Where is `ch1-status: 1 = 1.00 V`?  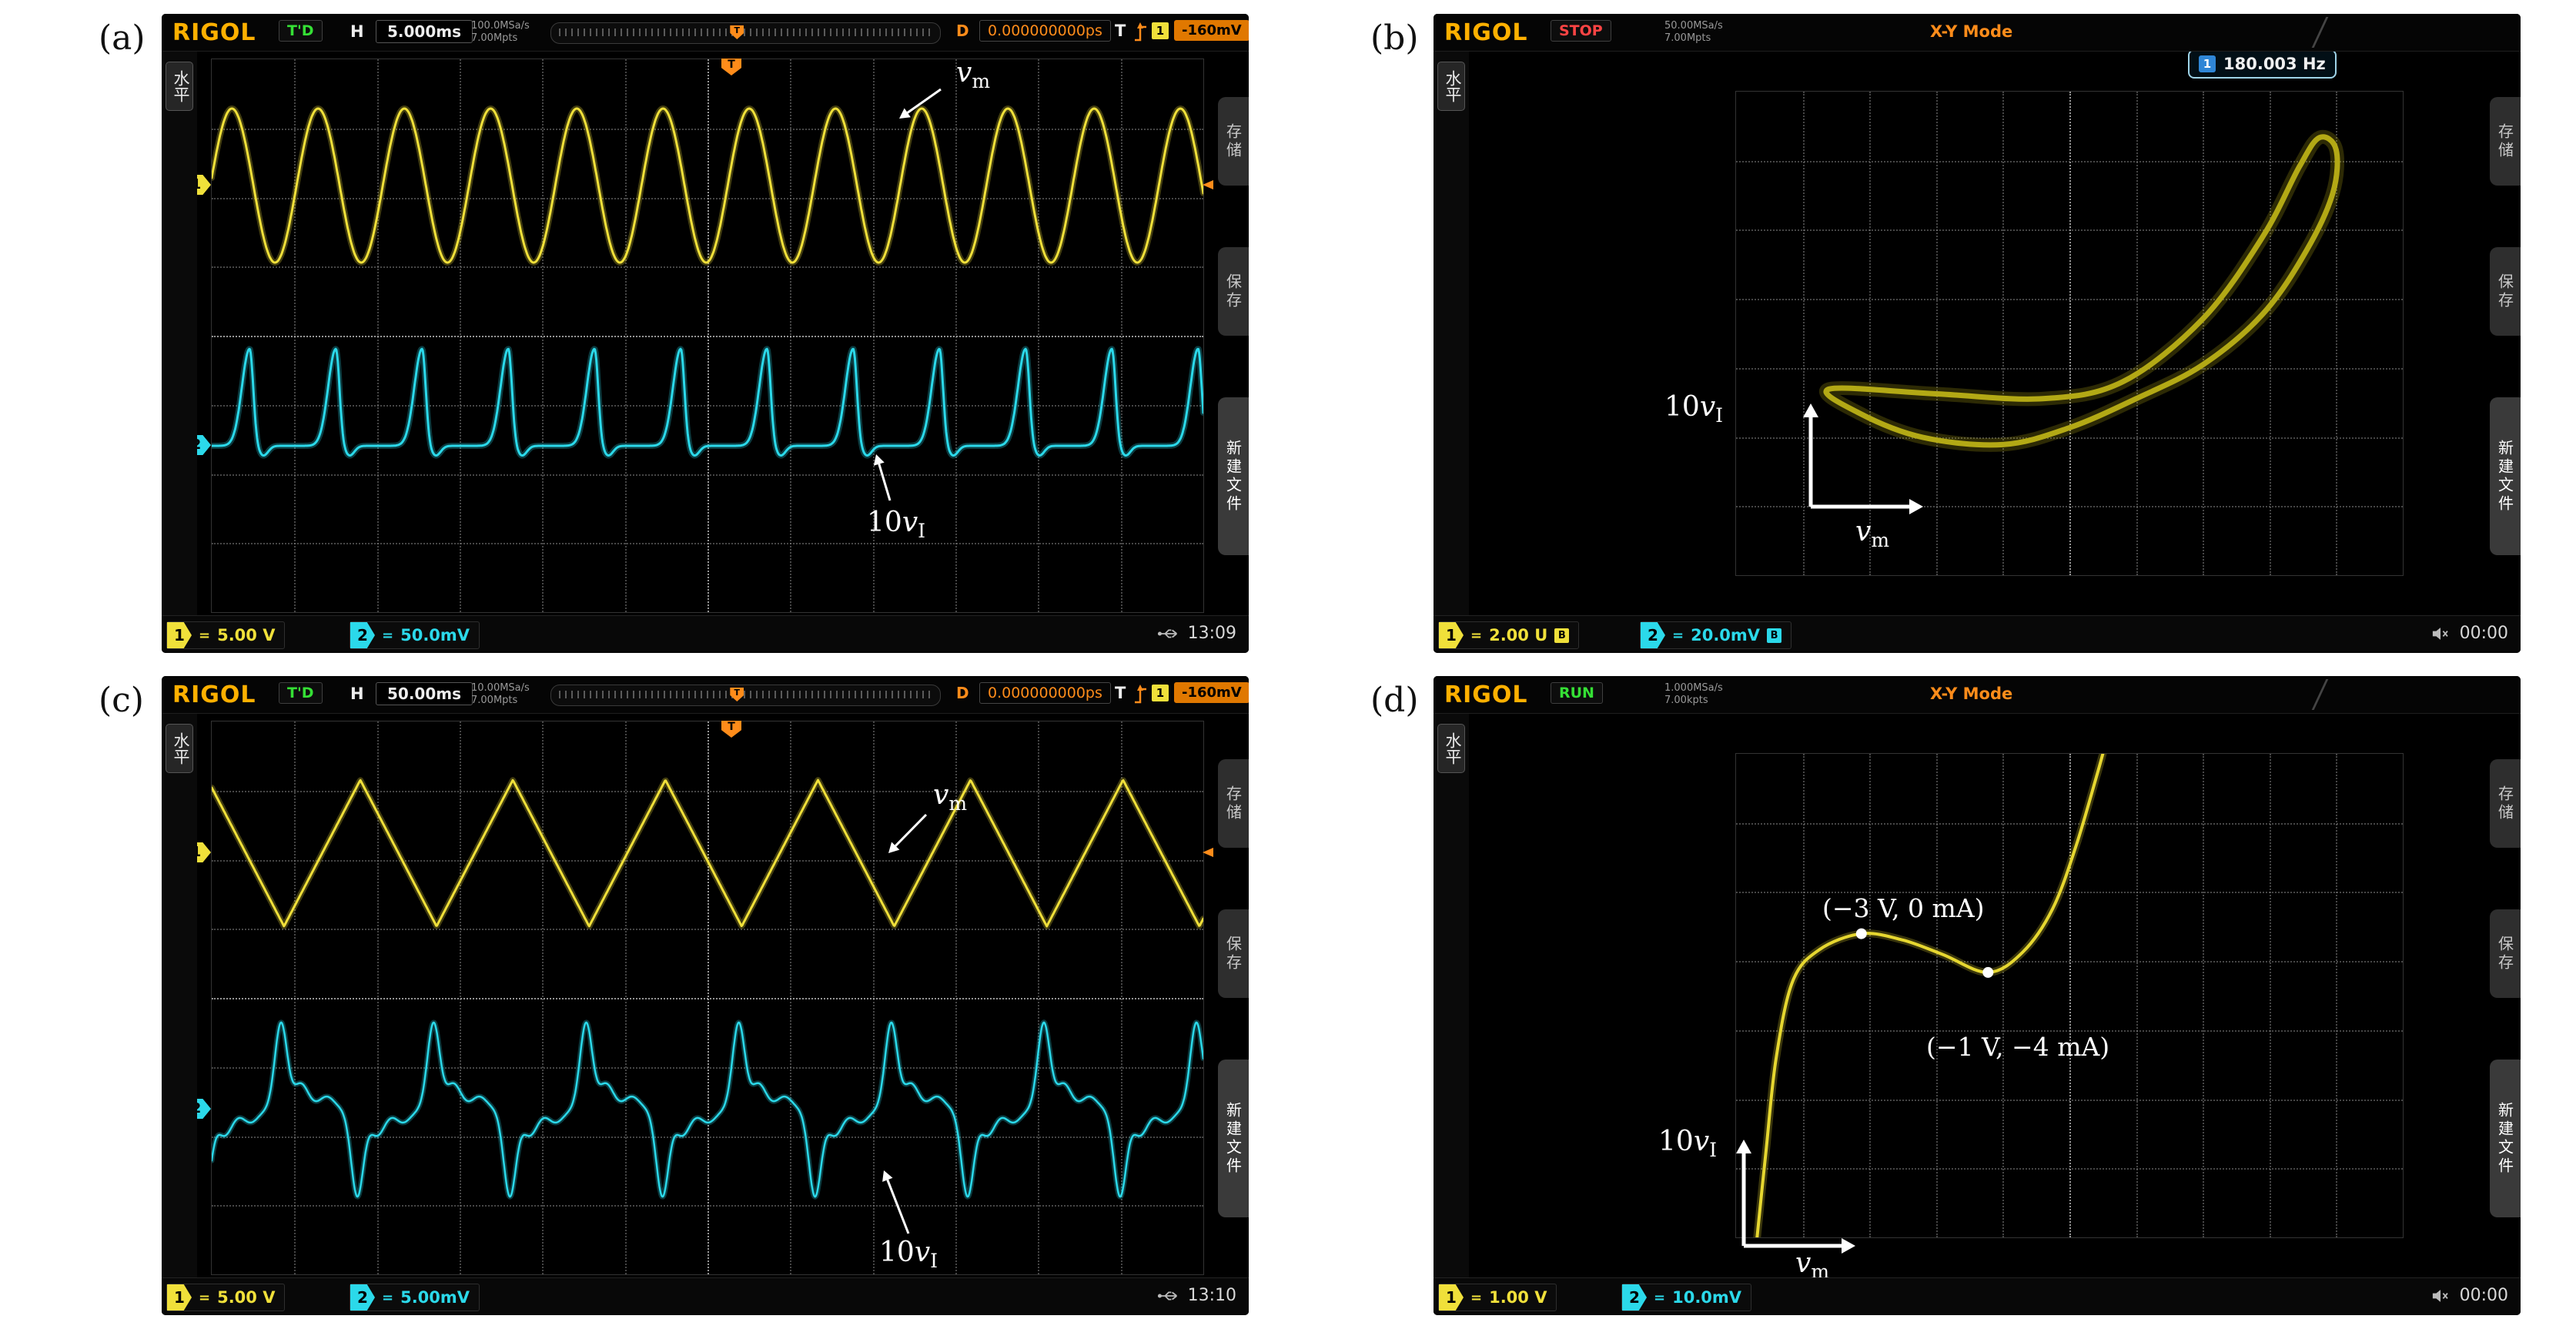
ch1-status: 1 = 1.00 V is located at coordinates (1497, 1297).